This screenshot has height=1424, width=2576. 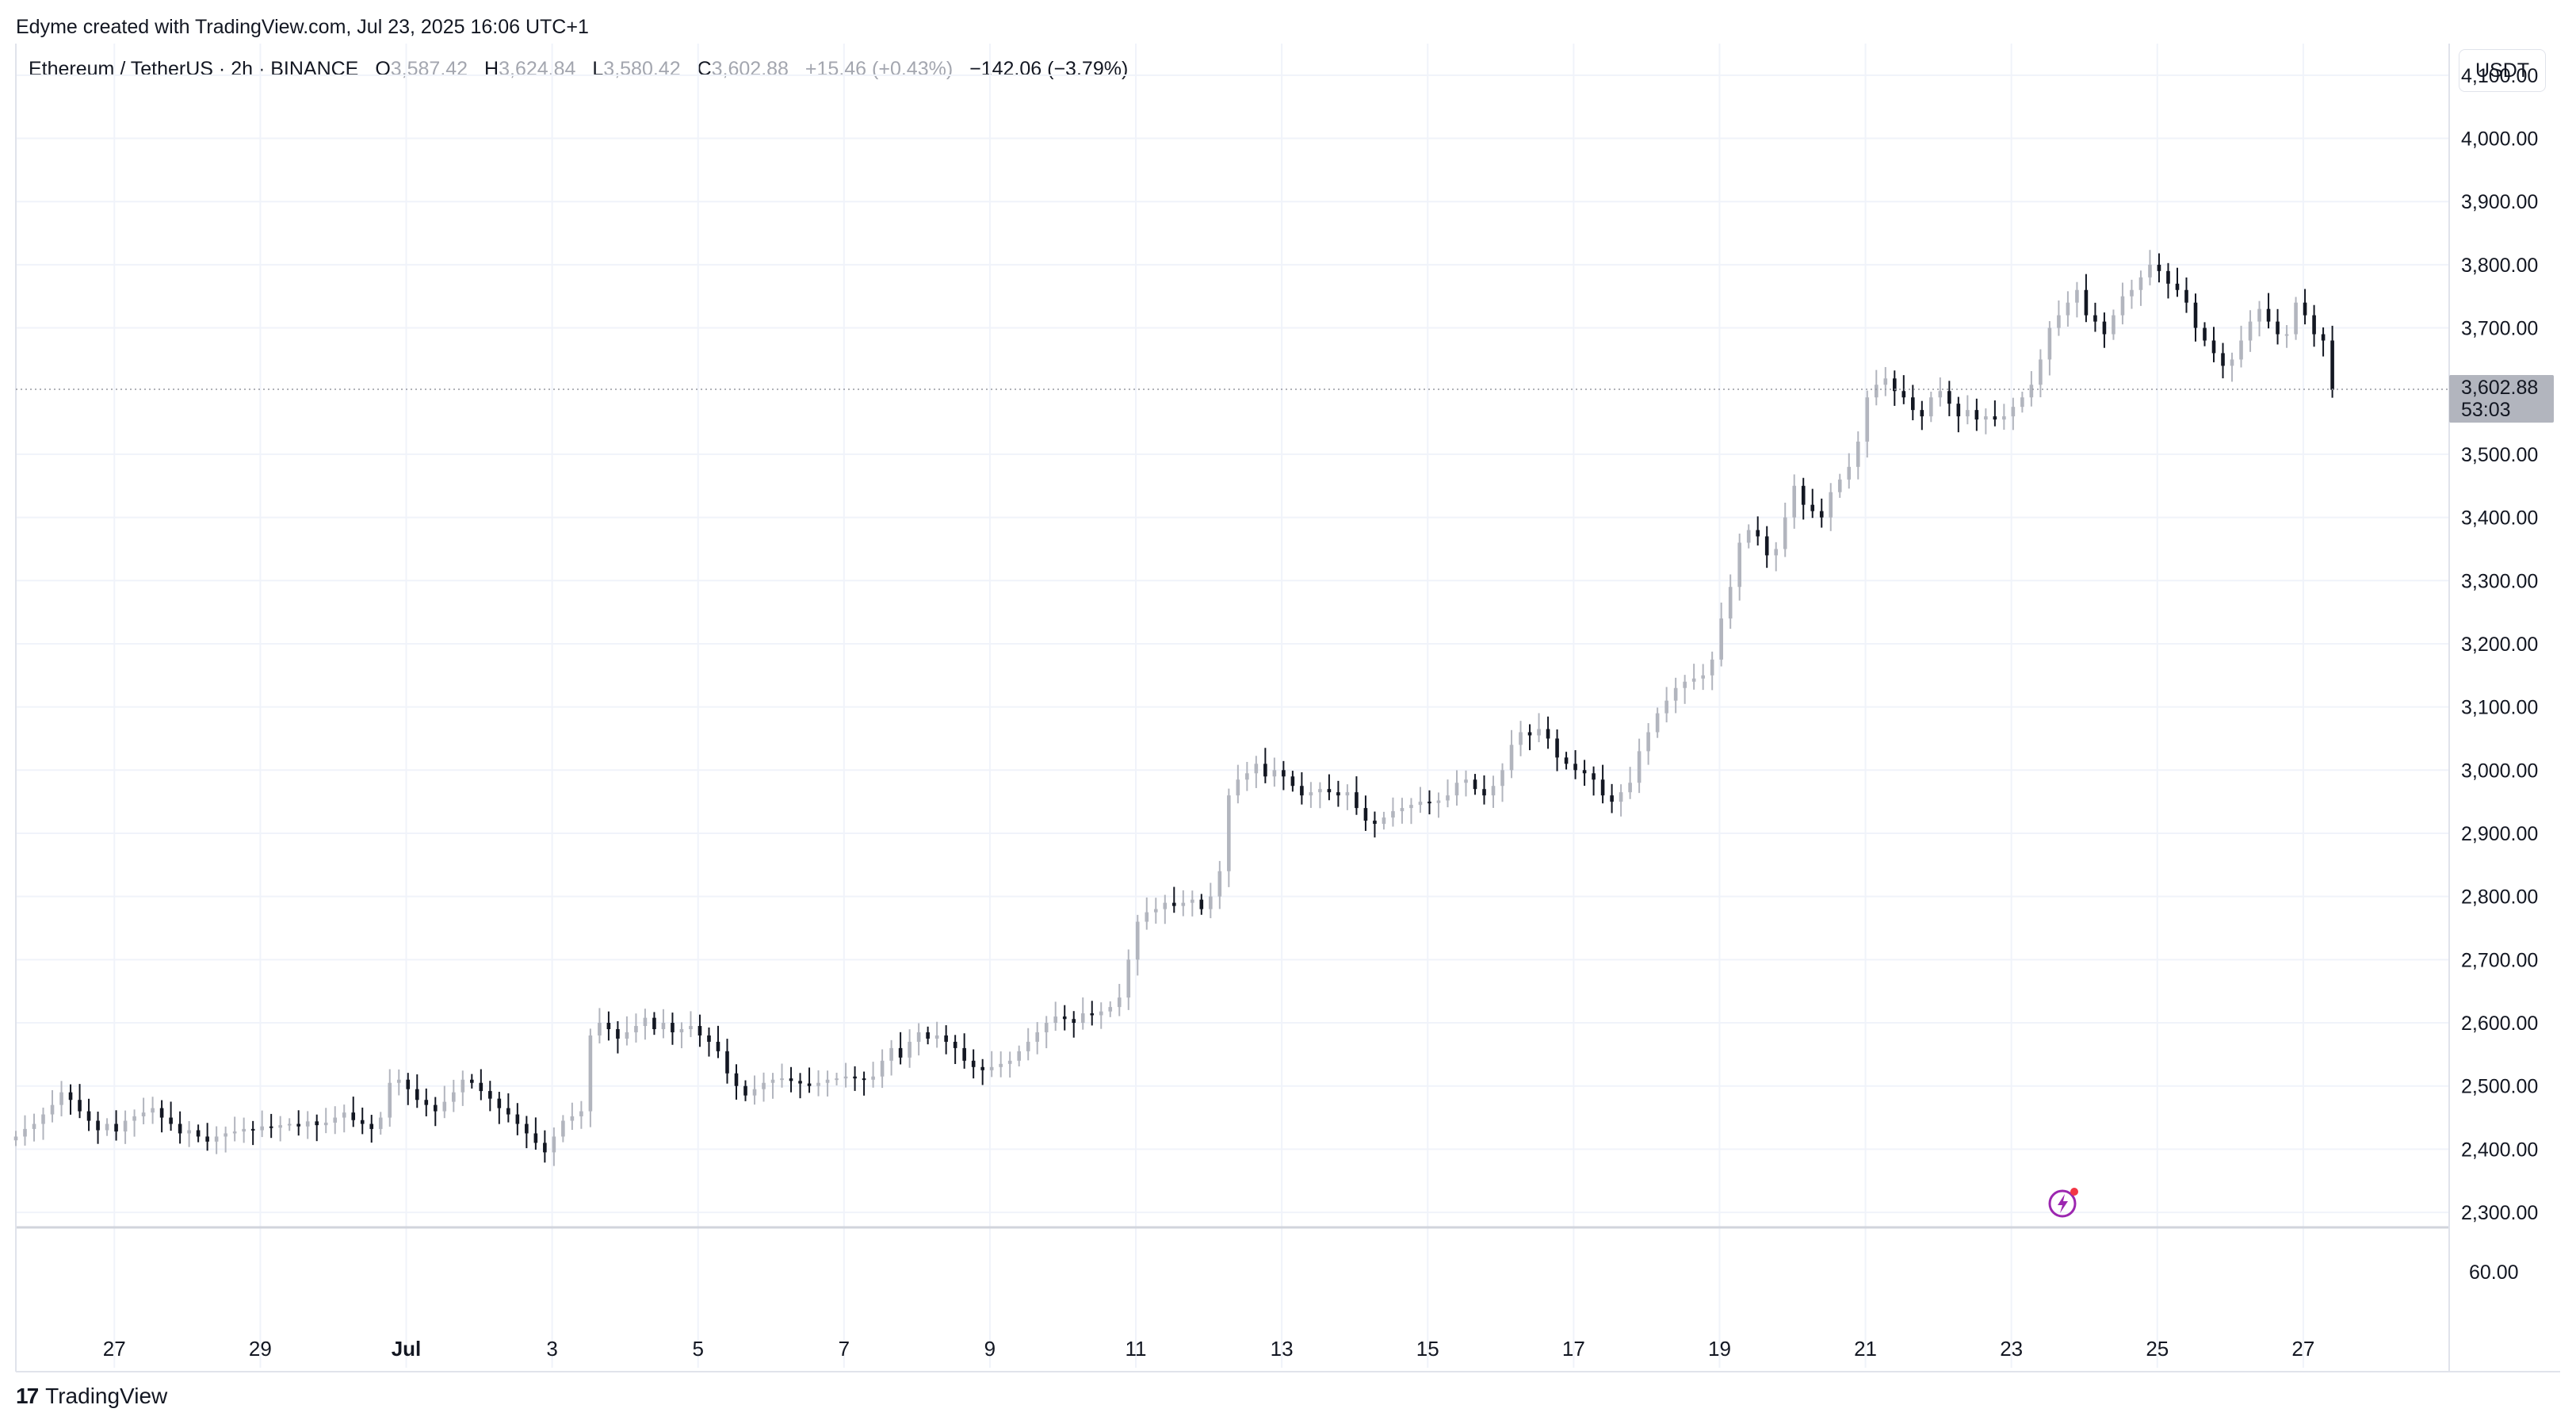 What do you see at coordinates (1136, 1349) in the screenshot?
I see `x-tick-label: 11` at bounding box center [1136, 1349].